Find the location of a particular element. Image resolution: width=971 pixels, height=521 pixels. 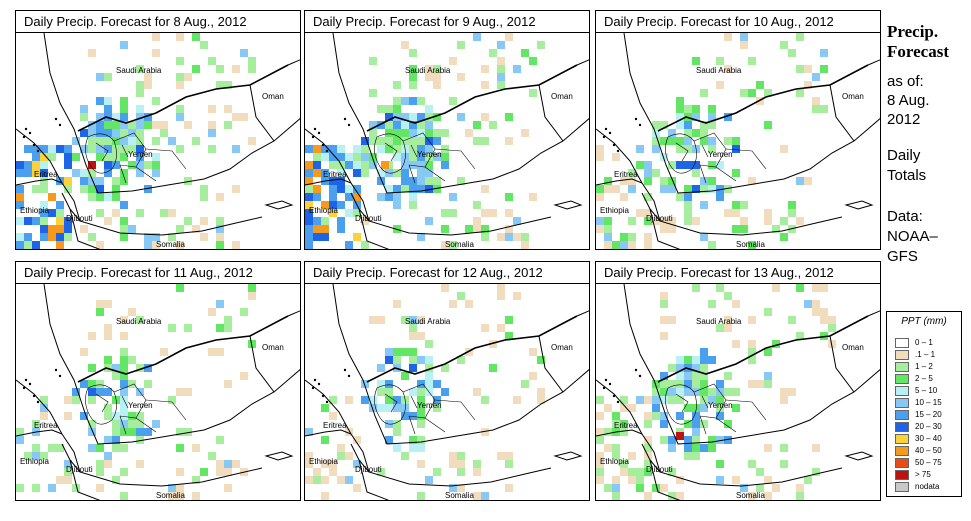

coastline is located at coordinates (751, 113).